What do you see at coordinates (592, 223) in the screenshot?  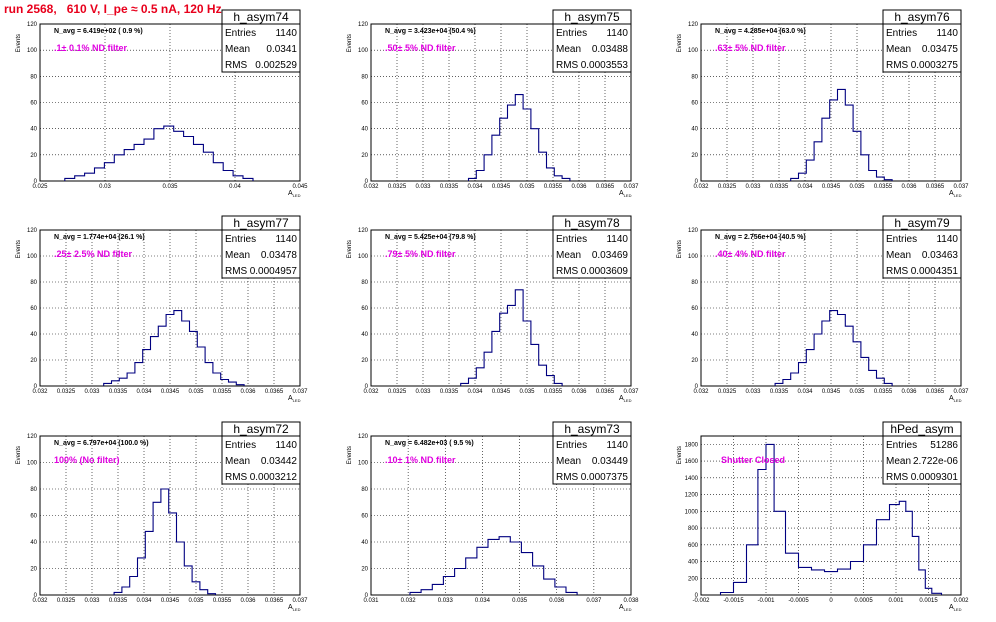 I see `histogram-name: h_asym78` at bounding box center [592, 223].